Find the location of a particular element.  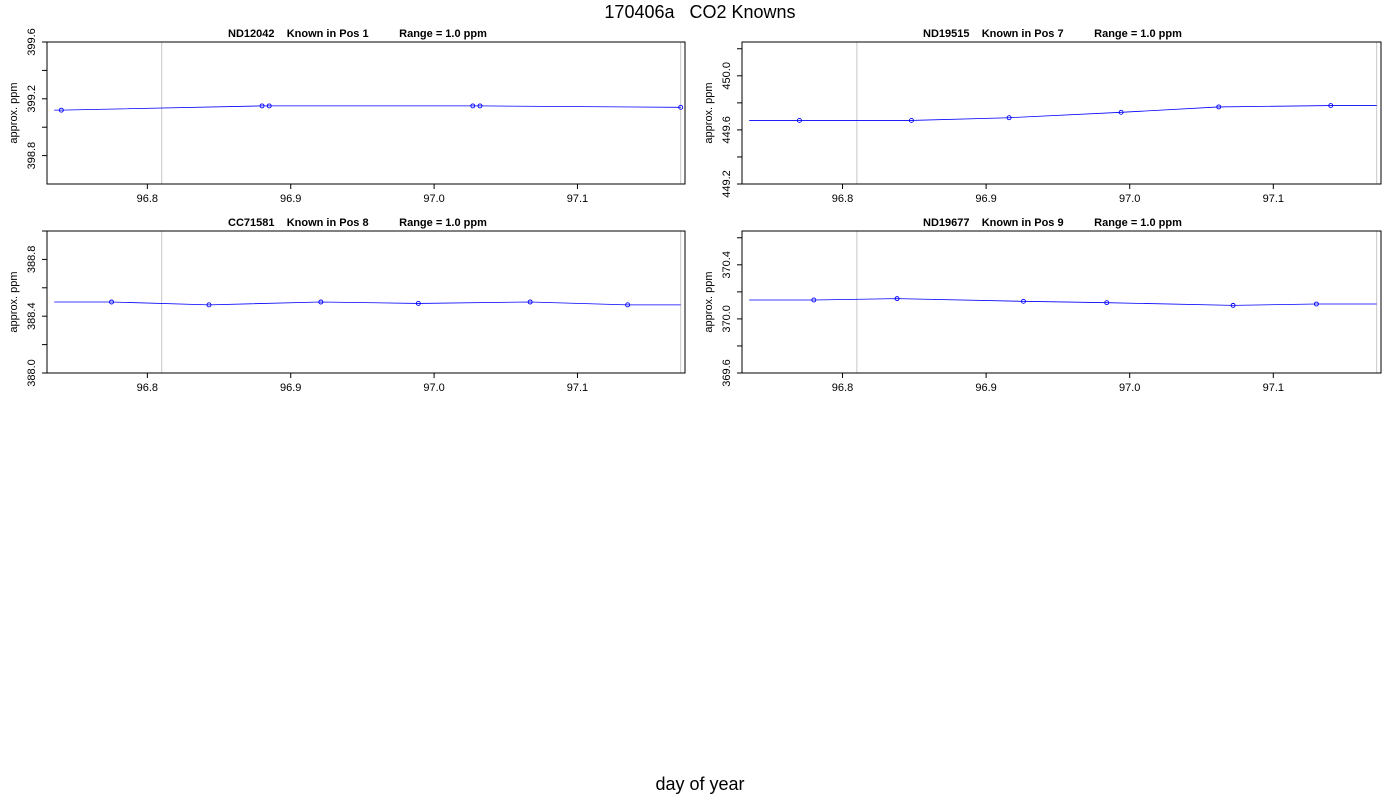

y-tick-label: 399.2 is located at coordinates (32, 99).